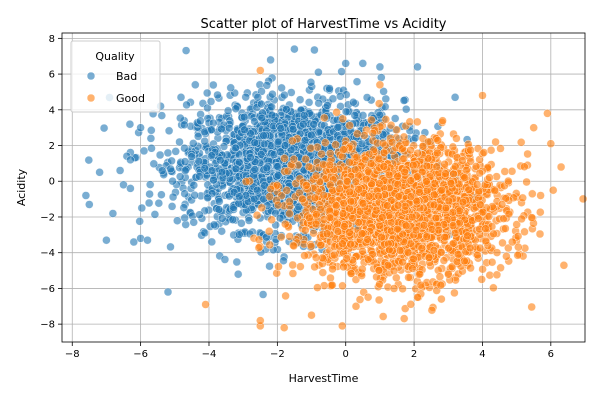 The image size is (600, 400). I want to click on y-tick-label: 0, so click(52, 182).